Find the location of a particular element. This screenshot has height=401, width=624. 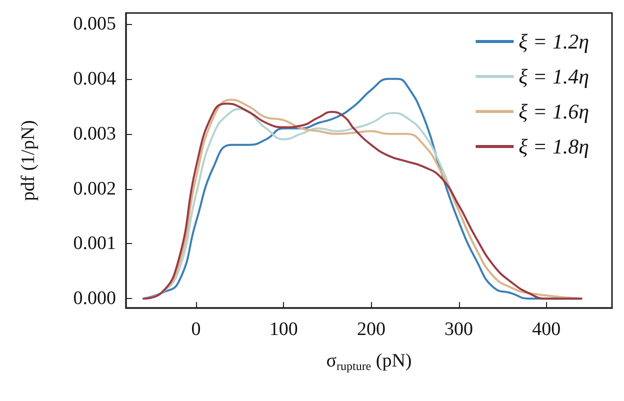

y-tick-label: 0.004 is located at coordinates (94, 79).